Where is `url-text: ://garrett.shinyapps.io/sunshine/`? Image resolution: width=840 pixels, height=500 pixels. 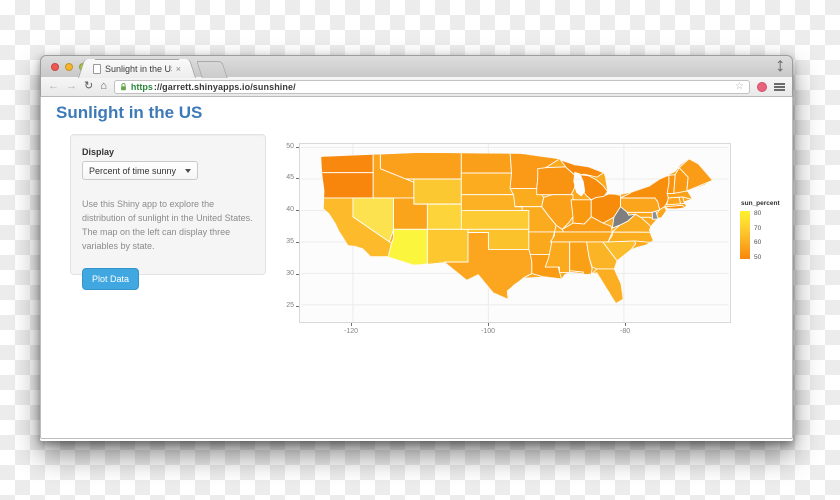 url-text: ://garrett.shinyapps.io/sunshine/ is located at coordinates (224, 86).